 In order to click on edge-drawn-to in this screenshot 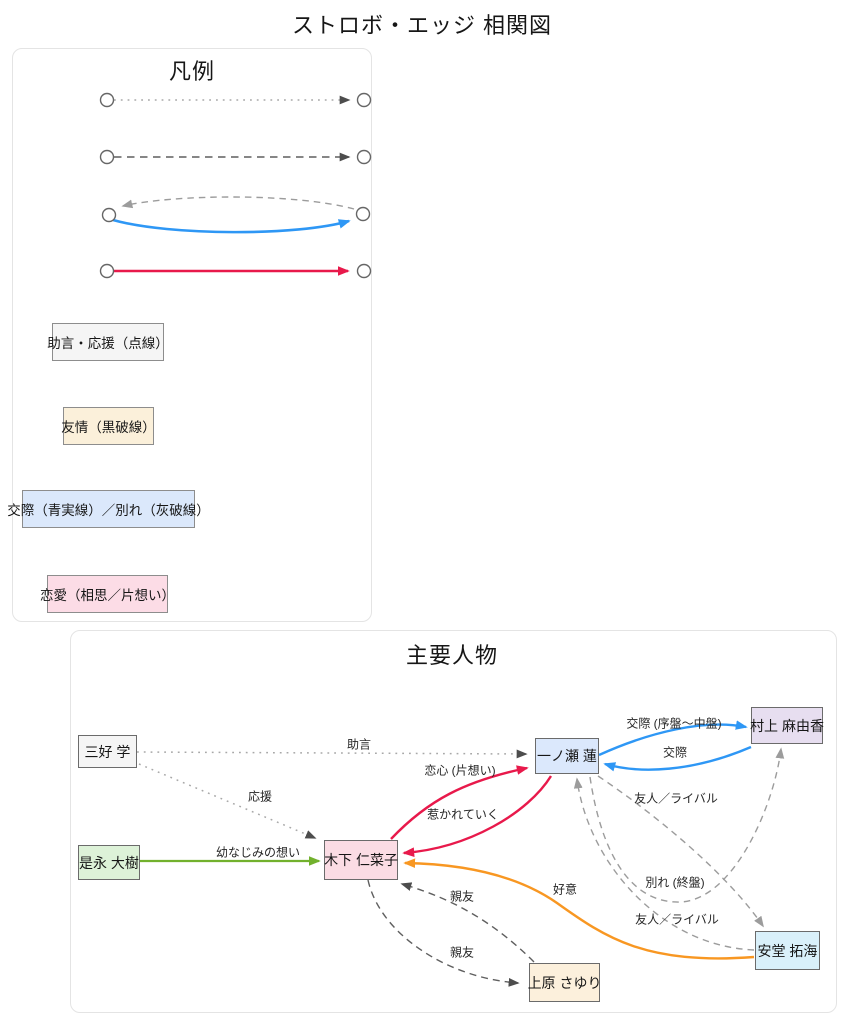, I will do `click(477, 816)`.